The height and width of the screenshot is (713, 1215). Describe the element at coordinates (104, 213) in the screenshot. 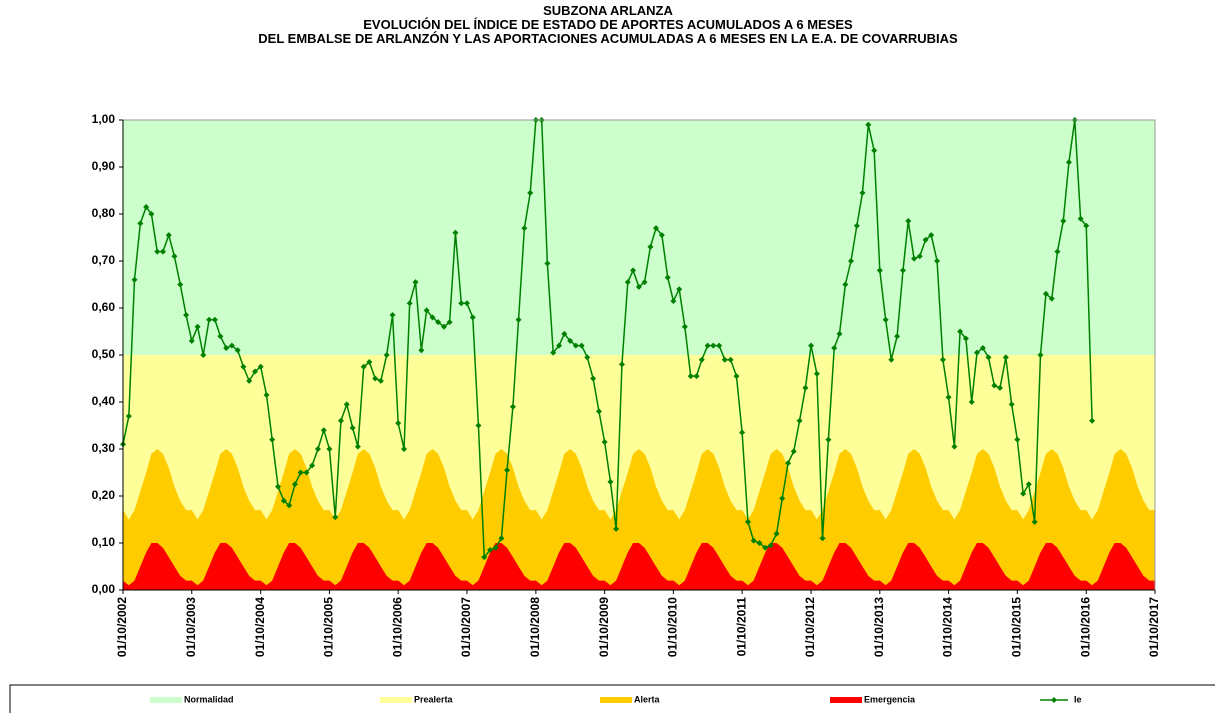

I see `y-tick-label: 0,80` at that location.